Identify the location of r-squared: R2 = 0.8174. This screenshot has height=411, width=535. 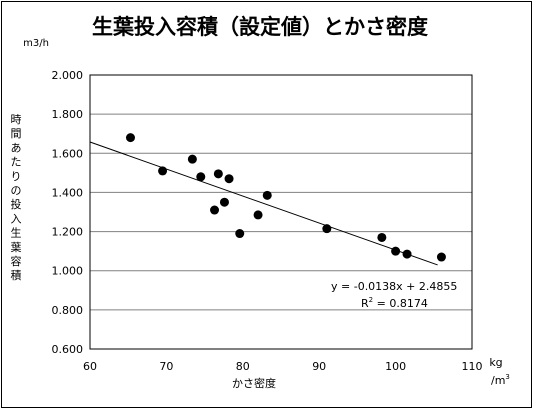
(394, 303).